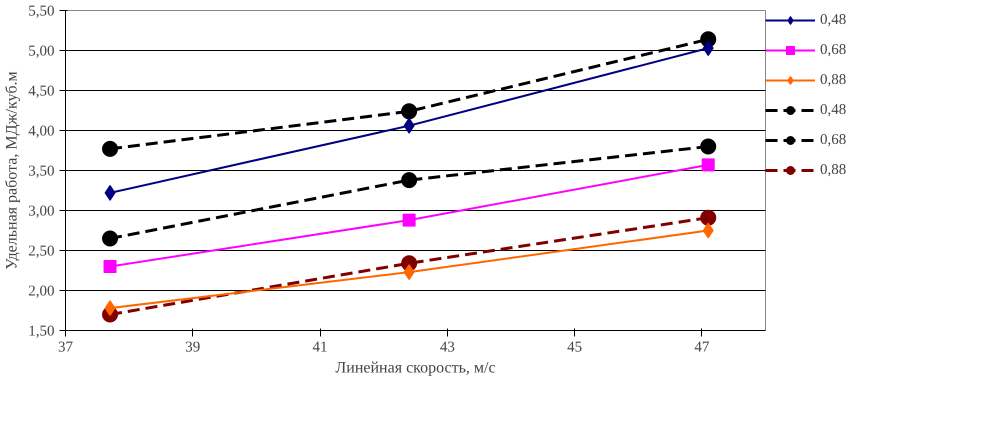 This screenshot has width=984, height=423. Describe the element at coordinates (574, 348) in the screenshot. I see `x-tick-label: 45` at that location.